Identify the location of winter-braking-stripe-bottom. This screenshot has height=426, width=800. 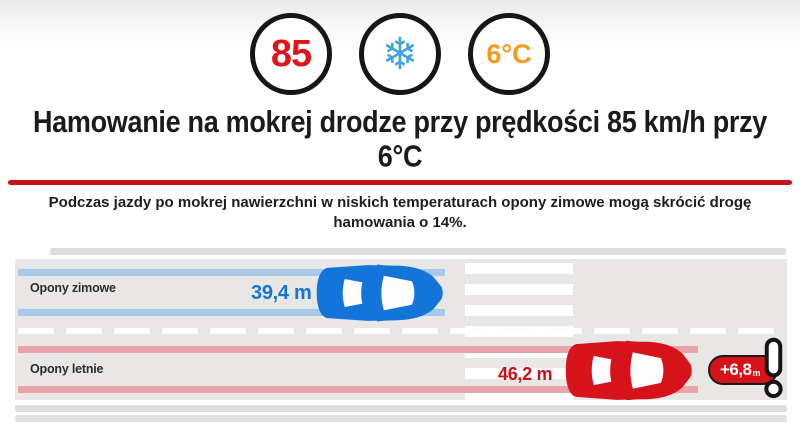
(231, 312).